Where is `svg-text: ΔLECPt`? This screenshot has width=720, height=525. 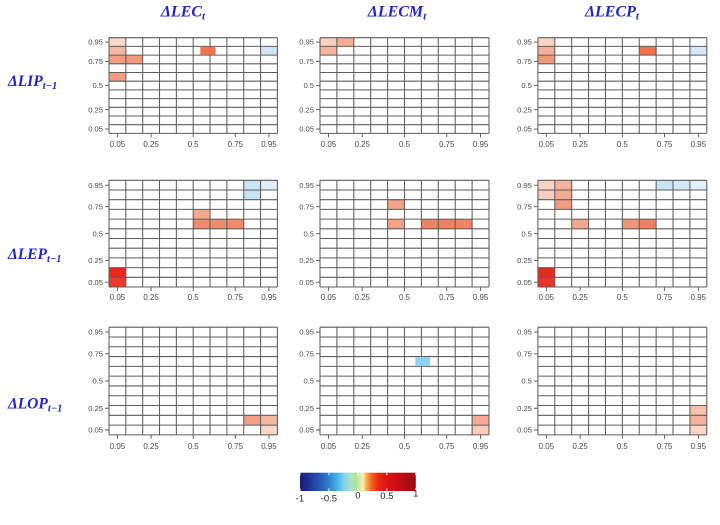 svg-text: ΔLECPt is located at coordinates (612, 13).